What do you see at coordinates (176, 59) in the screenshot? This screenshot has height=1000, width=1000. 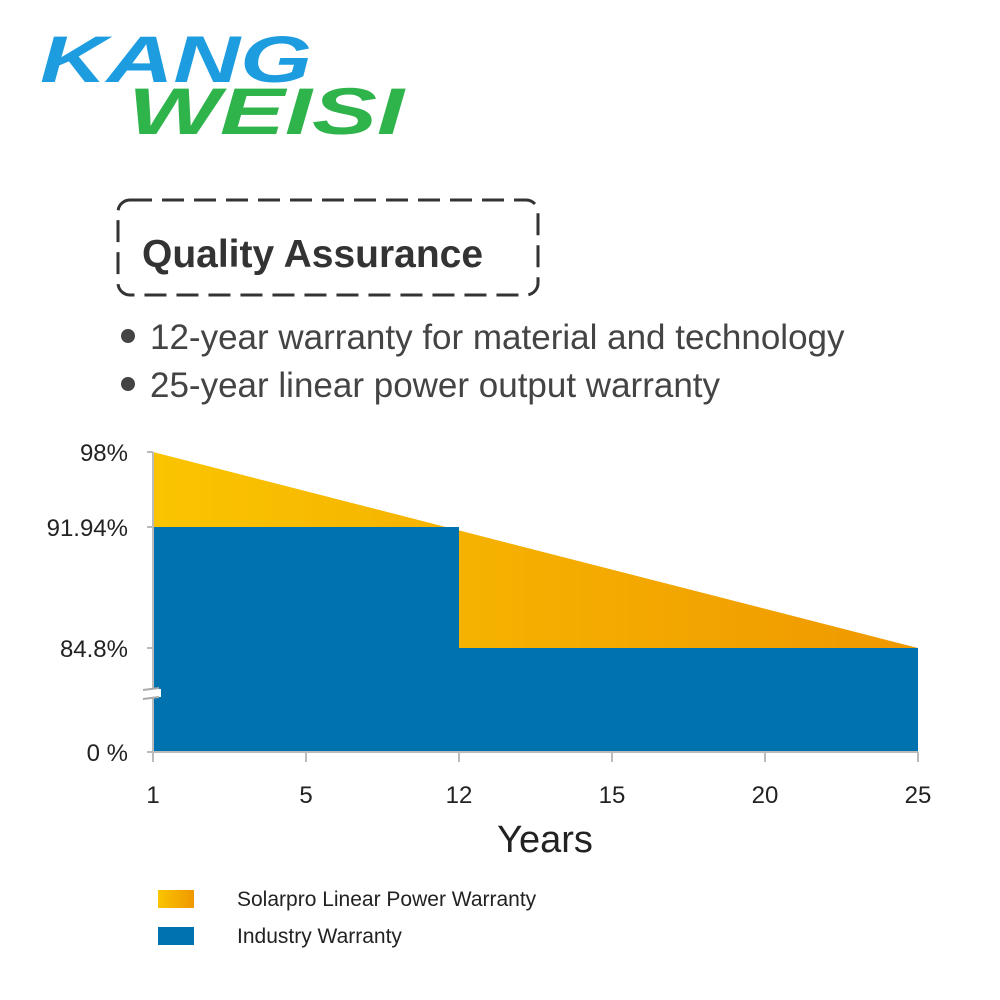 I see `logo-top: KANG` at bounding box center [176, 59].